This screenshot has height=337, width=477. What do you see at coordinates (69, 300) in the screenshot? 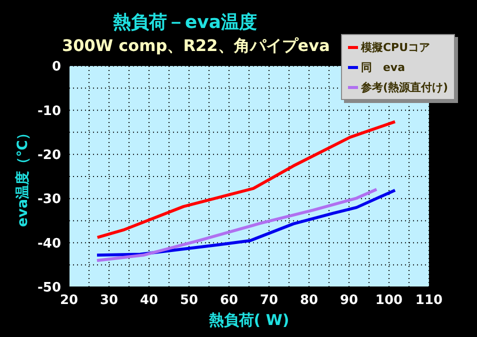
I see `x-tick-label: 20` at bounding box center [69, 300].